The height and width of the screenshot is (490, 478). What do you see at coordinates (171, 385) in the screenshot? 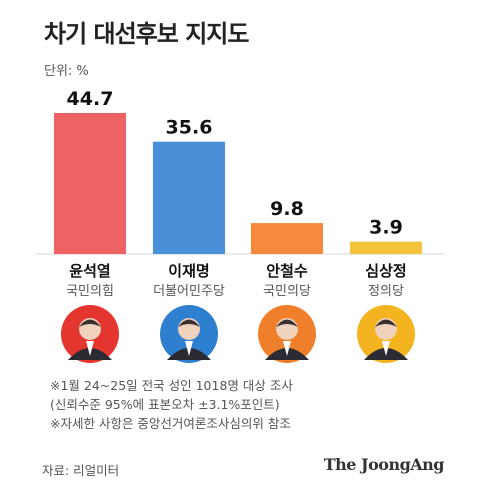
I see `note-line: ※1월 24~25일 전국 성인 1018명 대상 조사` at bounding box center [171, 385].